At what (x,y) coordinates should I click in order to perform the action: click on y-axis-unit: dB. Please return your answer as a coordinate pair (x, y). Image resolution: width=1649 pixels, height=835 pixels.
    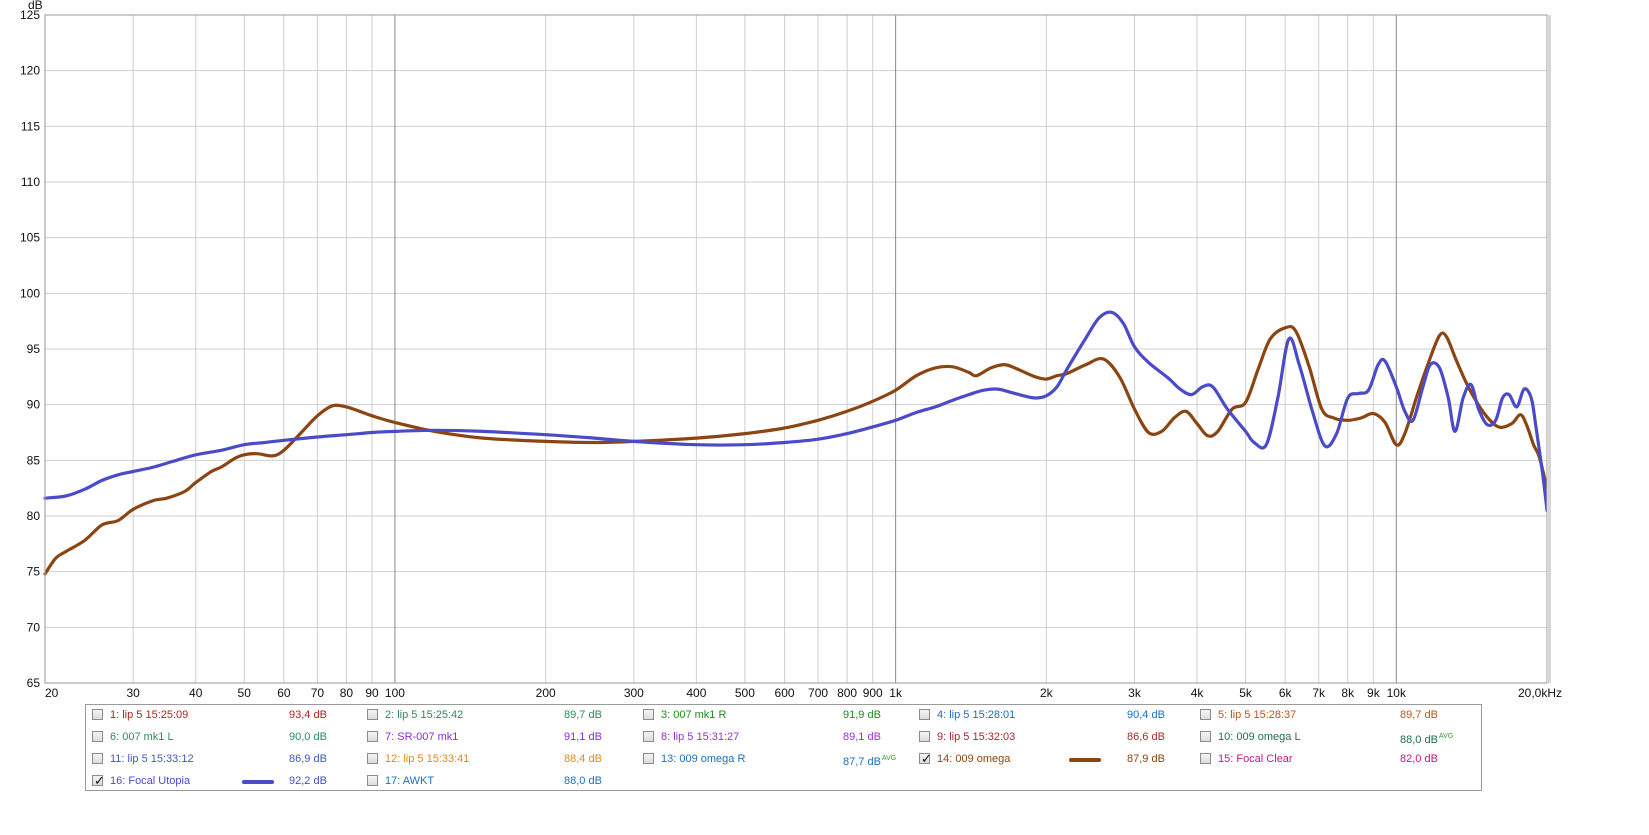
    Looking at the image, I should click on (35, 6).